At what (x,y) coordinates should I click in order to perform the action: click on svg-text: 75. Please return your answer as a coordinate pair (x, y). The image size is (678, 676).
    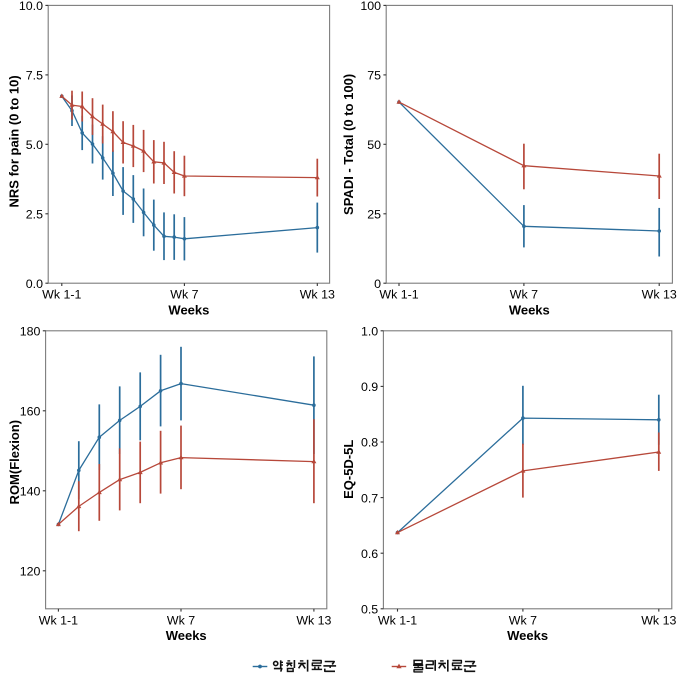
    Looking at the image, I should click on (374, 76).